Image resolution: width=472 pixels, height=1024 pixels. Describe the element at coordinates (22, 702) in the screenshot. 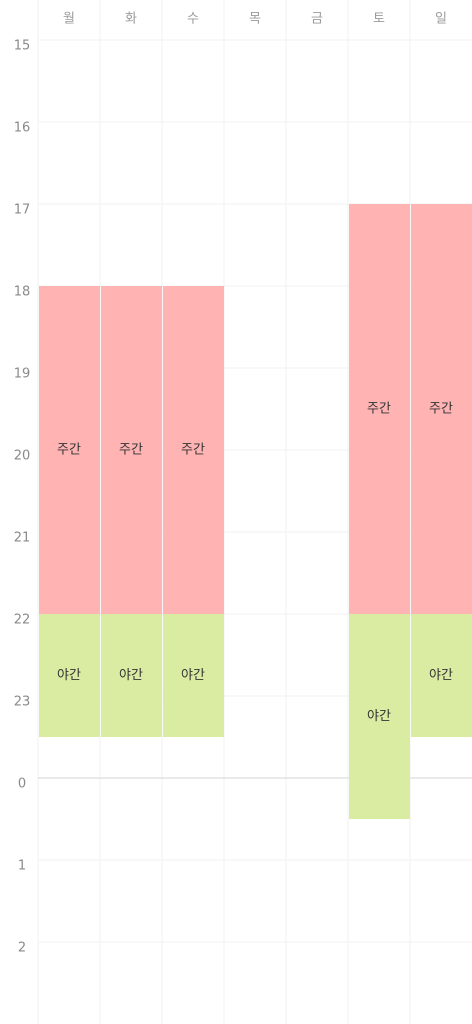

I see `hour-label: 23` at that location.